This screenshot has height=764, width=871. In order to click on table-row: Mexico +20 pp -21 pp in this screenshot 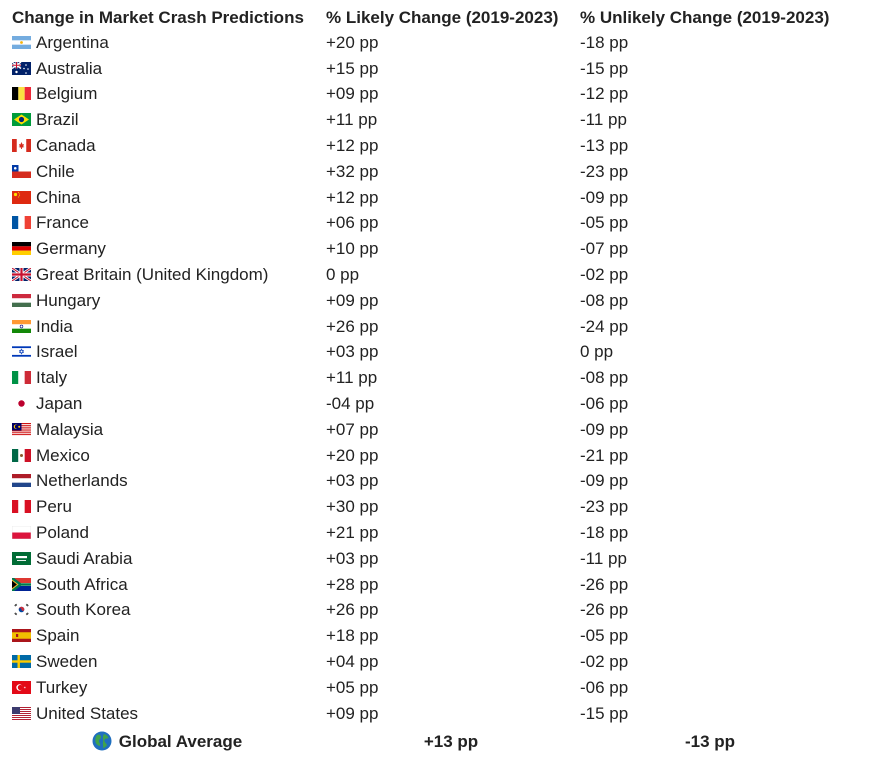, I will do `click(426, 456)`.